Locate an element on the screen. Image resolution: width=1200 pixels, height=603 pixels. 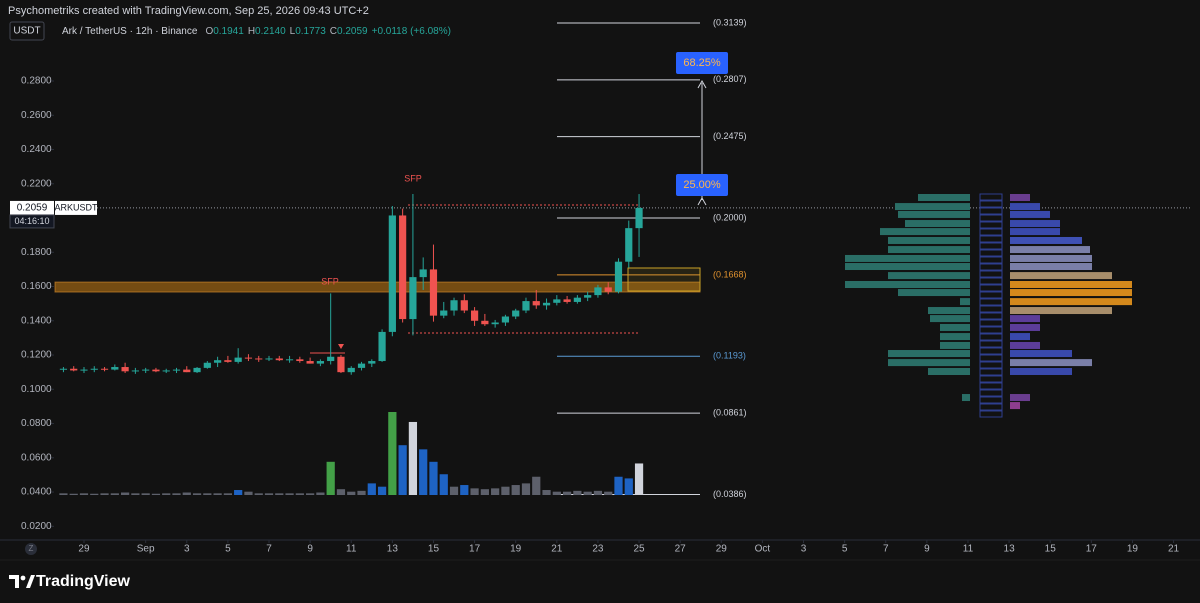
brand-logo is located at coordinates (22, 581).